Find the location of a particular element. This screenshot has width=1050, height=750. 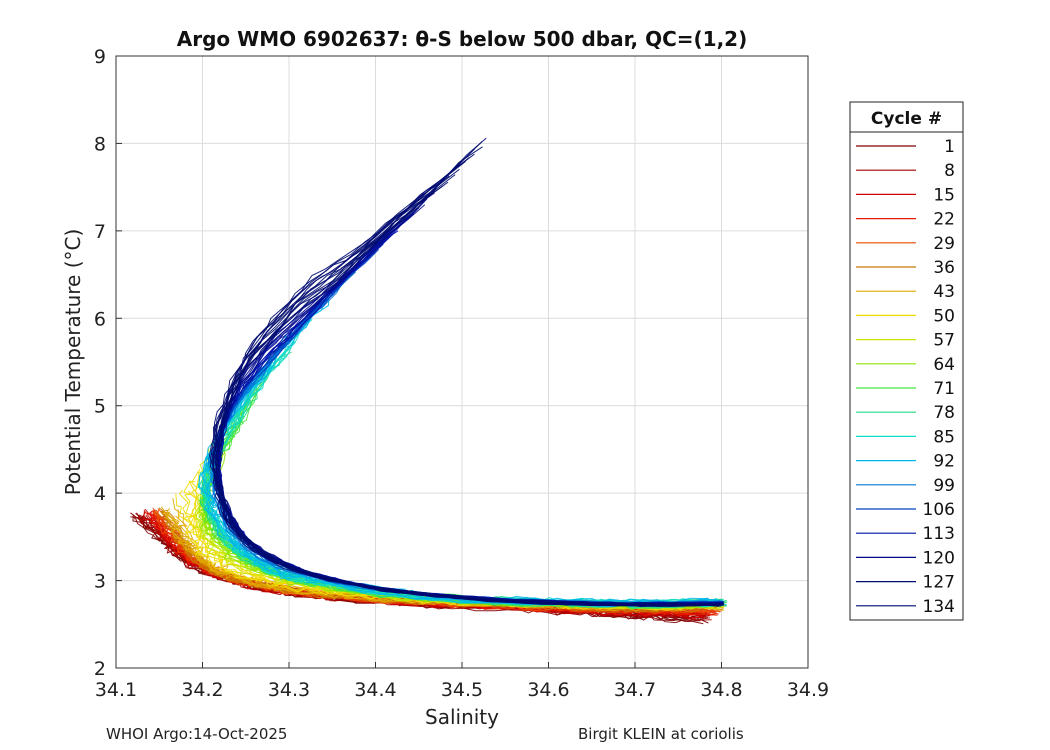

x-axis-label: Salinity is located at coordinates (462, 717).